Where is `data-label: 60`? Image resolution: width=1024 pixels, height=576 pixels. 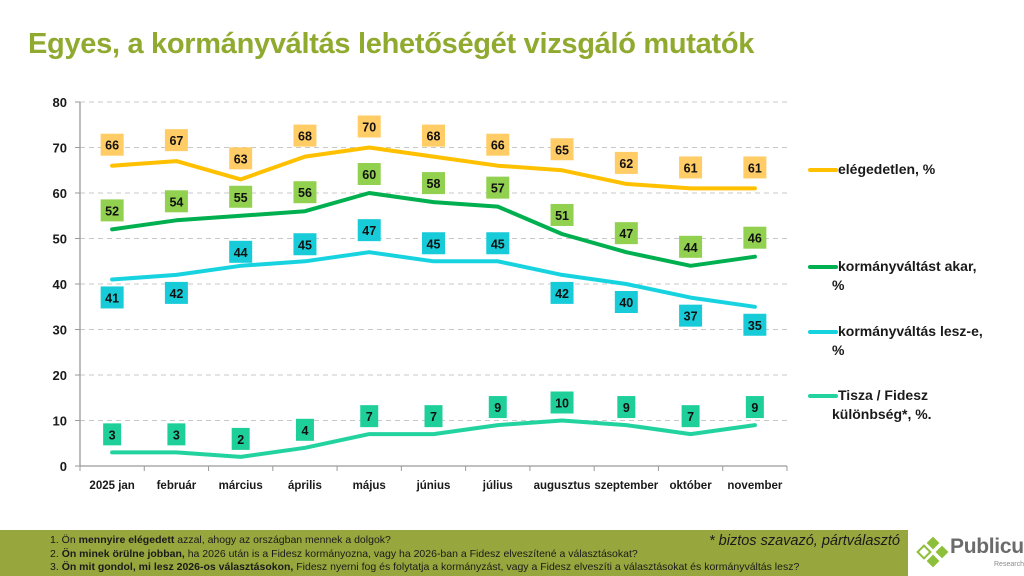 data-label: 60 is located at coordinates (369, 175).